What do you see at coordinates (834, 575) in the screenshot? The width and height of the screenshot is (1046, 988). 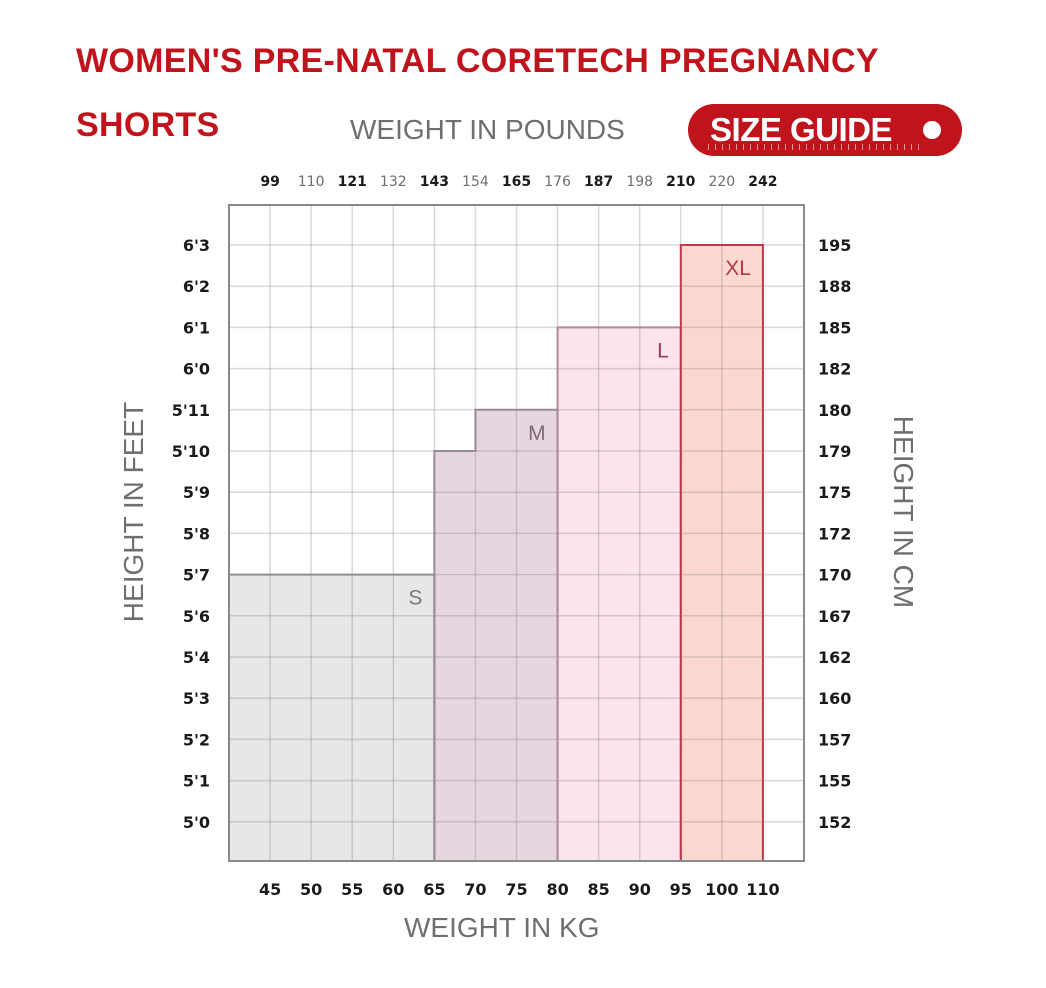 I see `tick-label-cm: 170` at bounding box center [834, 575].